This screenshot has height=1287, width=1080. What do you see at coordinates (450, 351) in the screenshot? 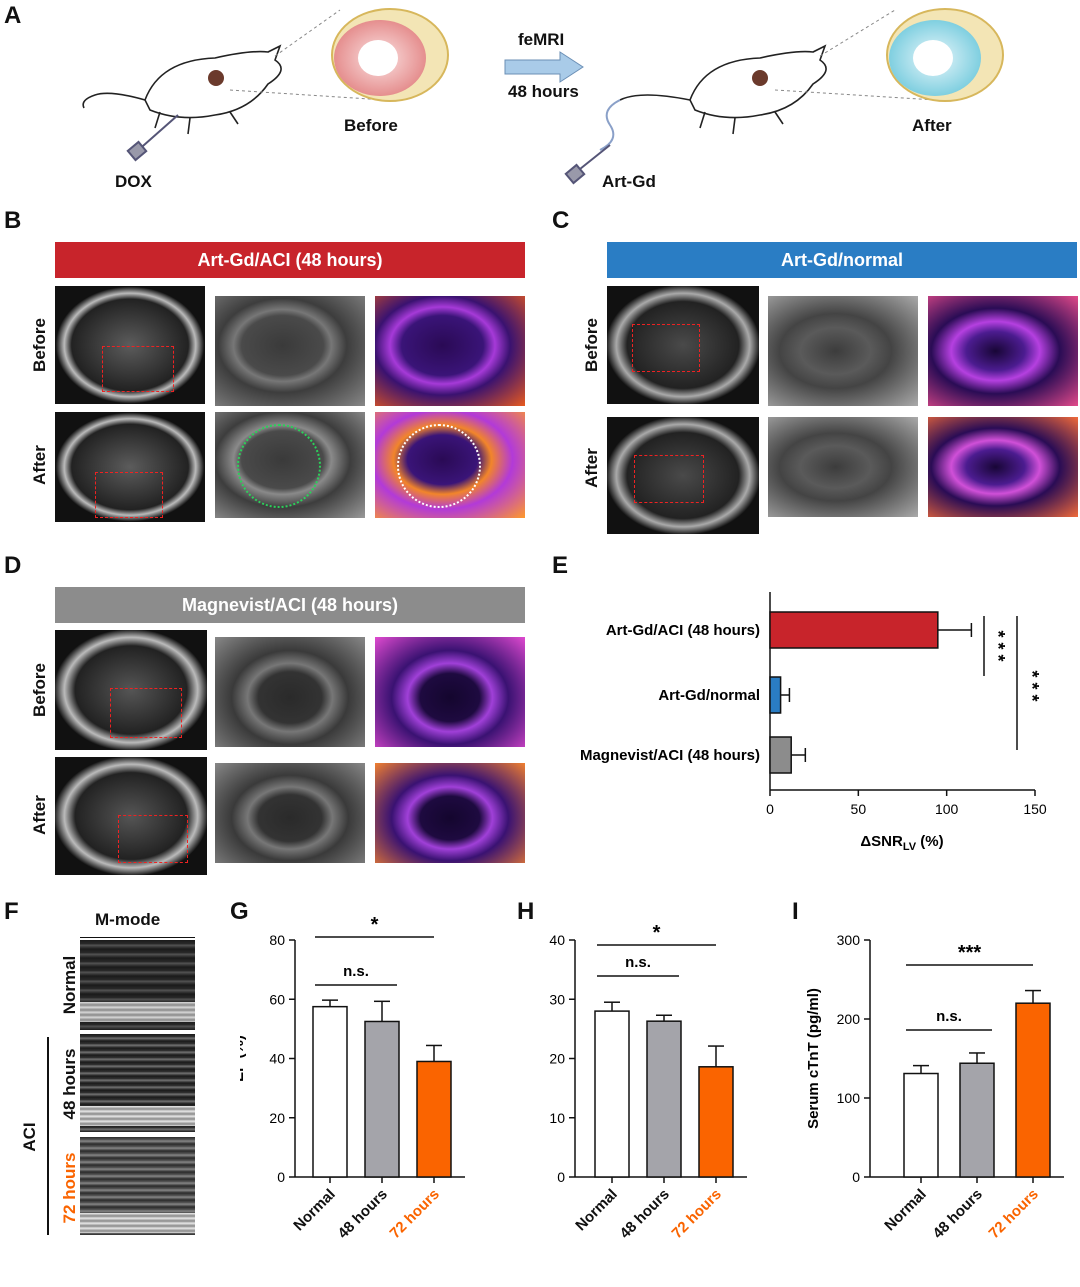
I see `mri-image-b-before-color` at bounding box center [450, 351].